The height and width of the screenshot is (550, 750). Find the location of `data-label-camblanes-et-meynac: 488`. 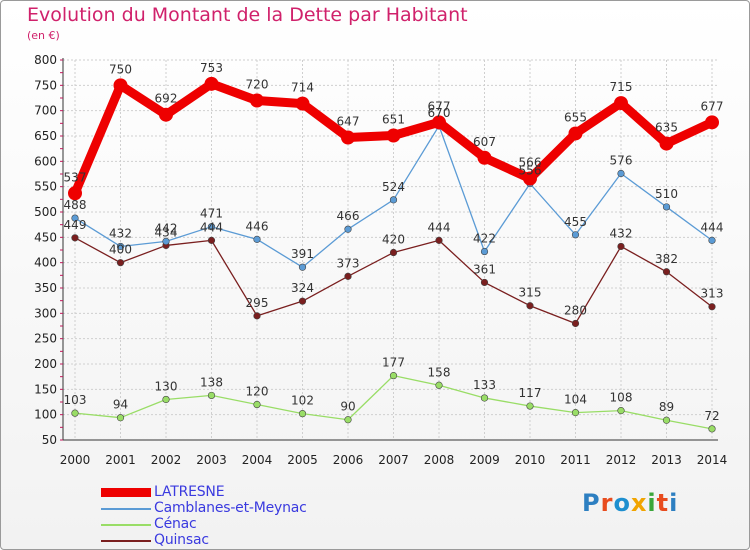

data-label-camblanes-et-meynac: 488 is located at coordinates (75, 205).